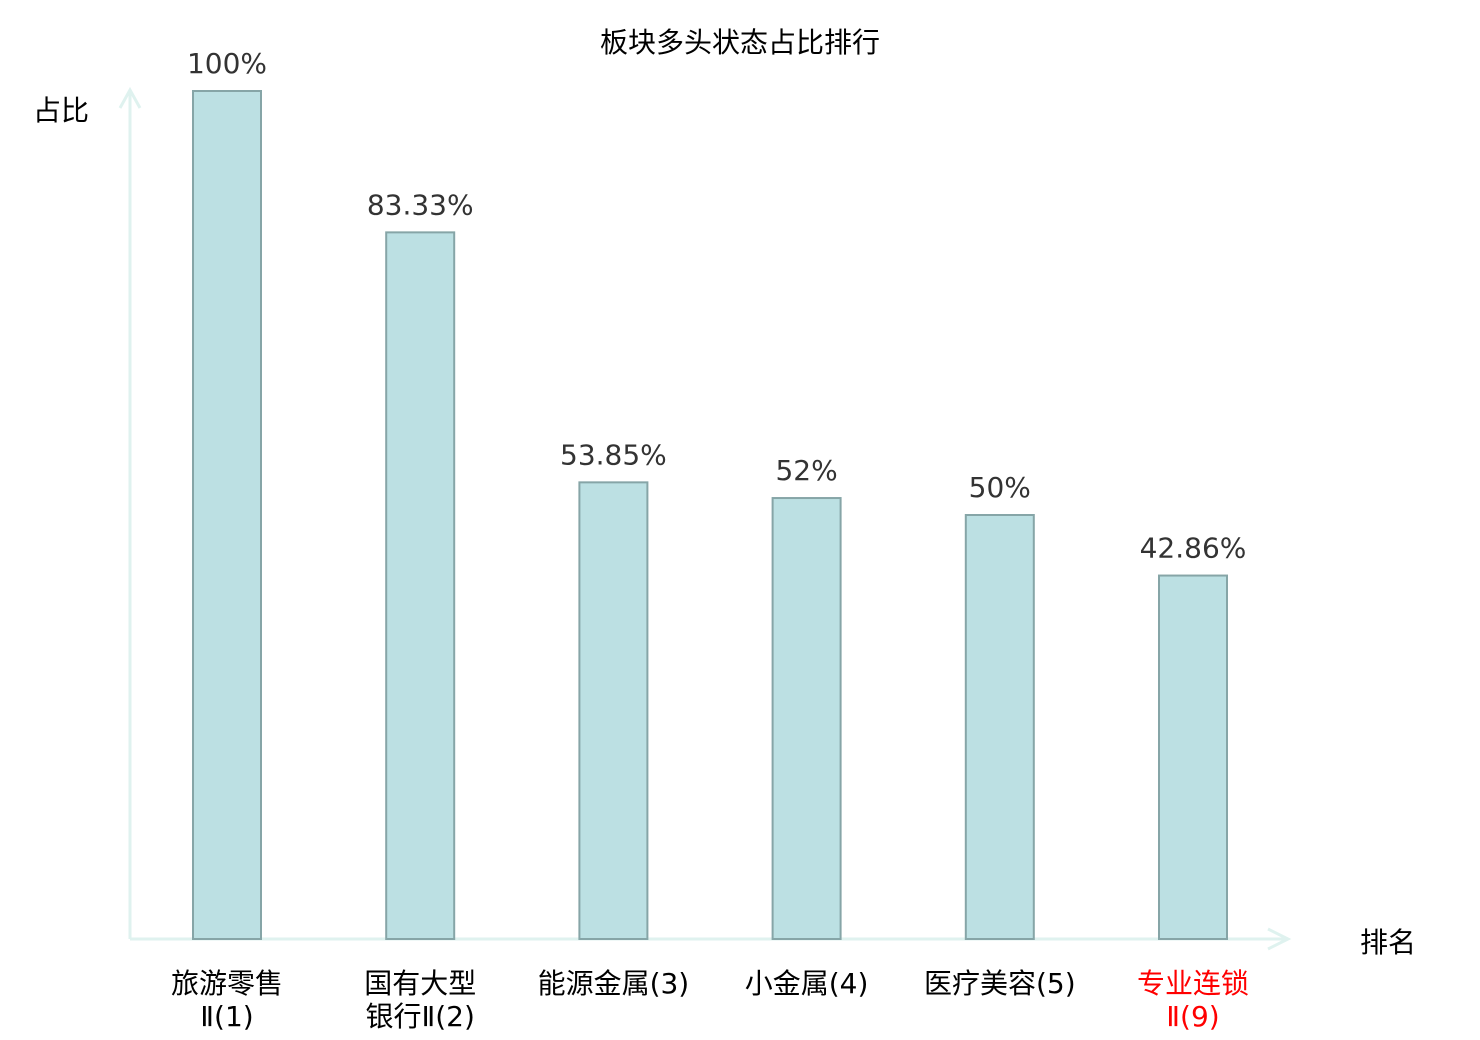 This screenshot has width=1480, height=1040. What do you see at coordinates (130, 97) in the screenshot?
I see `y-axis-arrow-icon` at bounding box center [130, 97].